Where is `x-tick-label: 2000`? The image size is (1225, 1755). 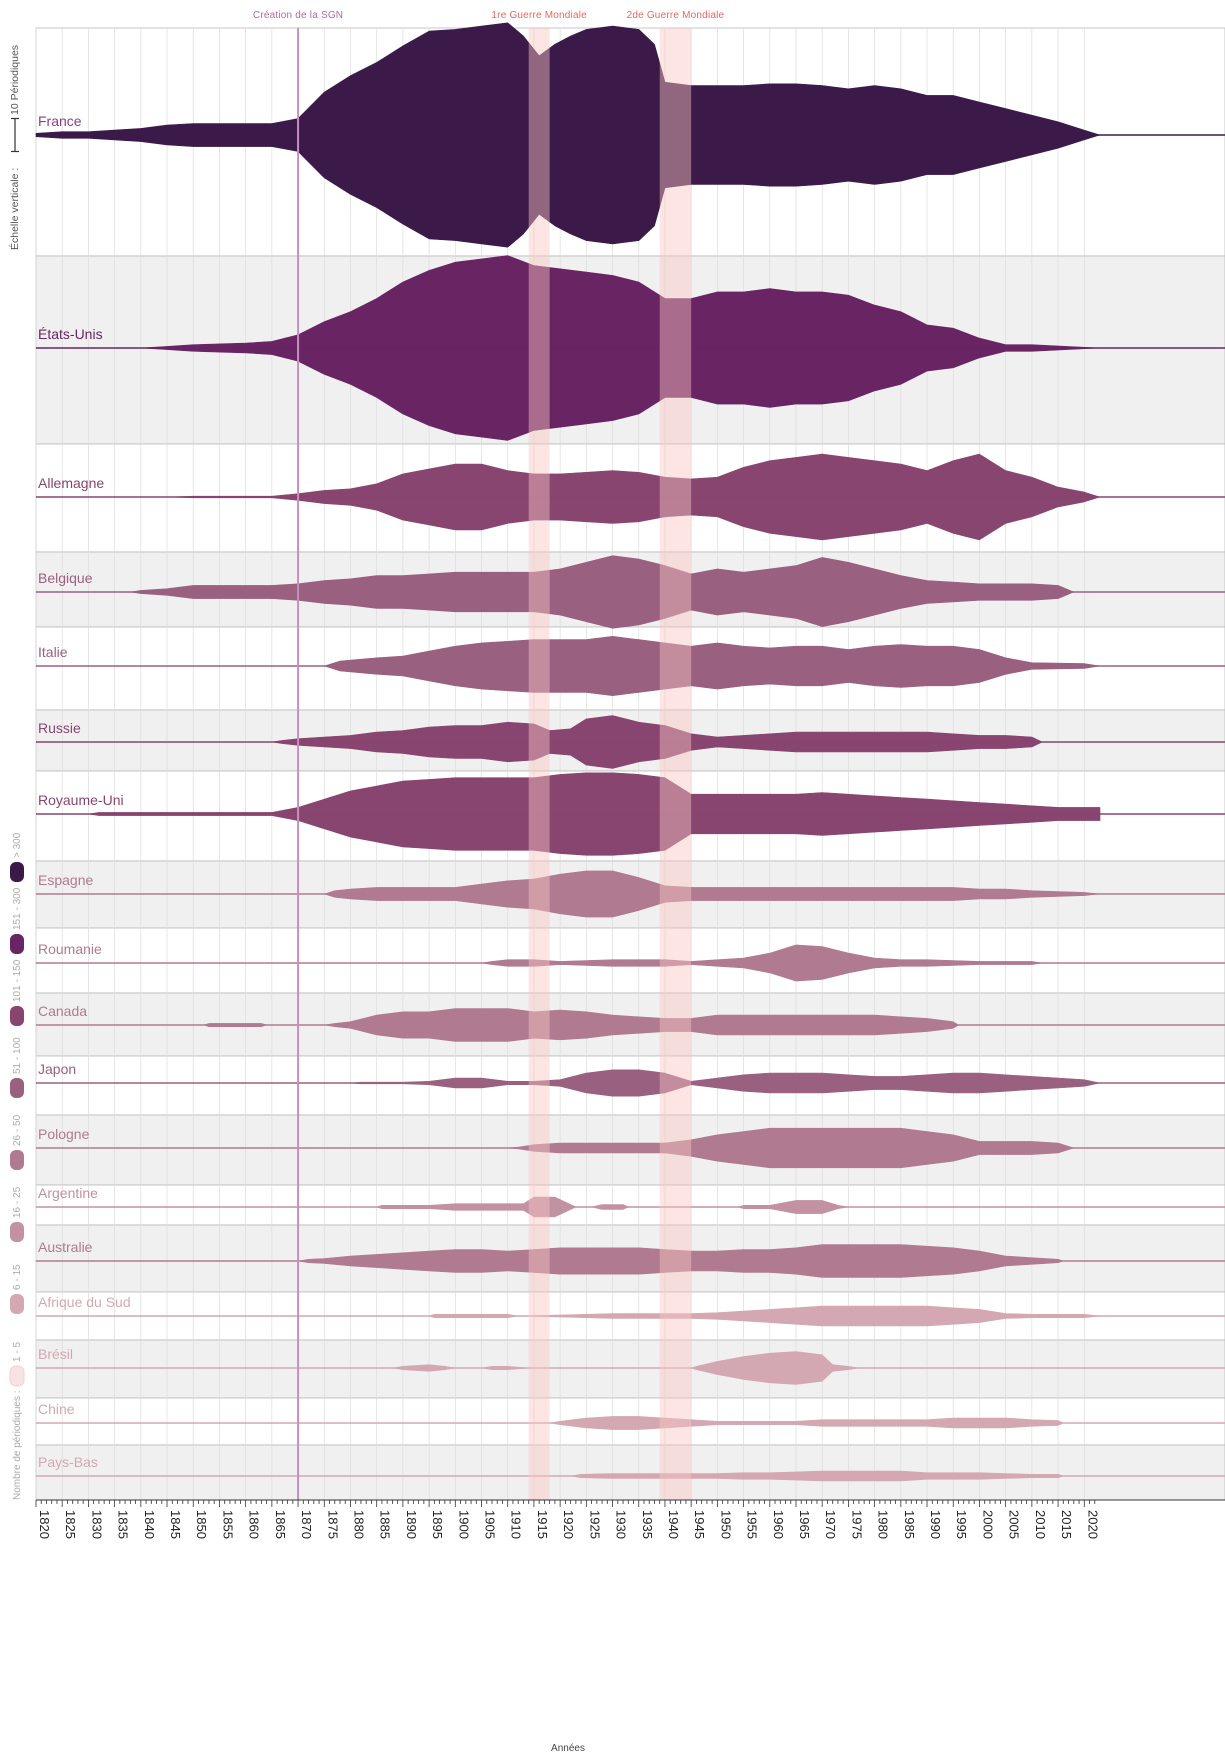
x-tick-label: 2000 is located at coordinates (987, 1524).